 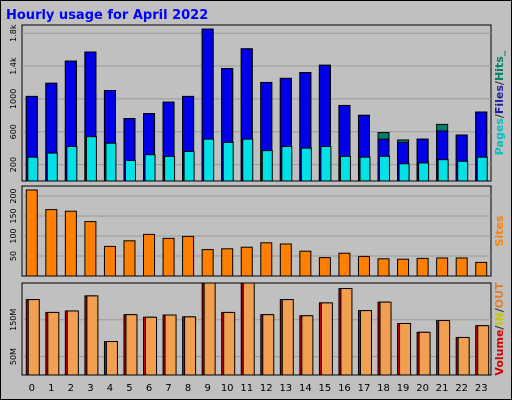 I want to click on y-tick-label-1-0: 50, so click(x=13, y=256).